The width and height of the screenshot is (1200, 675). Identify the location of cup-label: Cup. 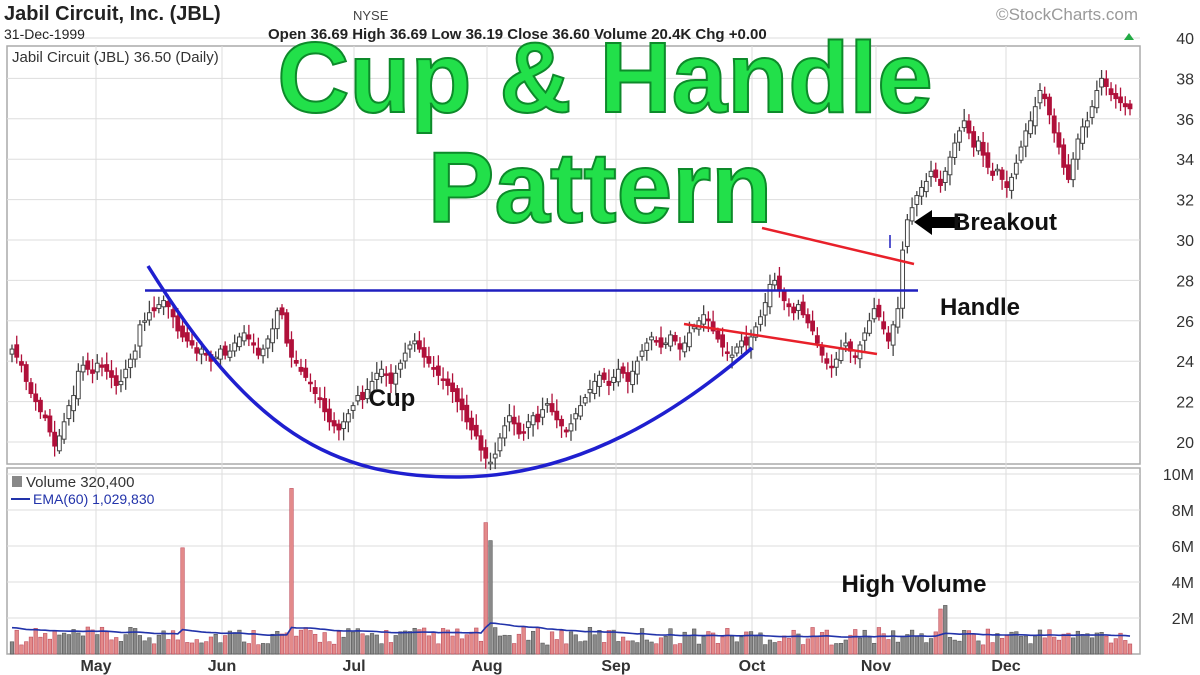
(392, 398).